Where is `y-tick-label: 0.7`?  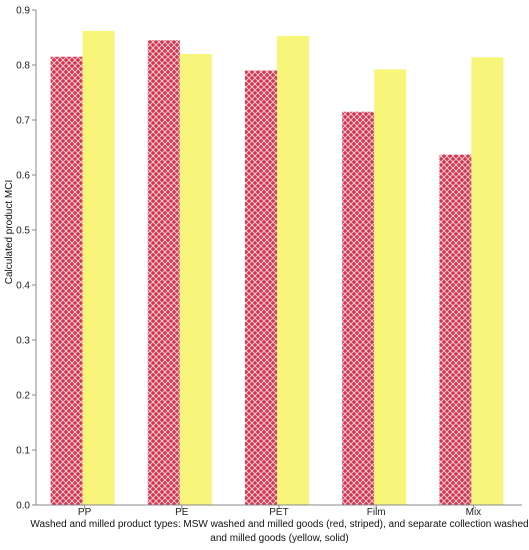
y-tick-label: 0.7 is located at coordinates (23, 121).